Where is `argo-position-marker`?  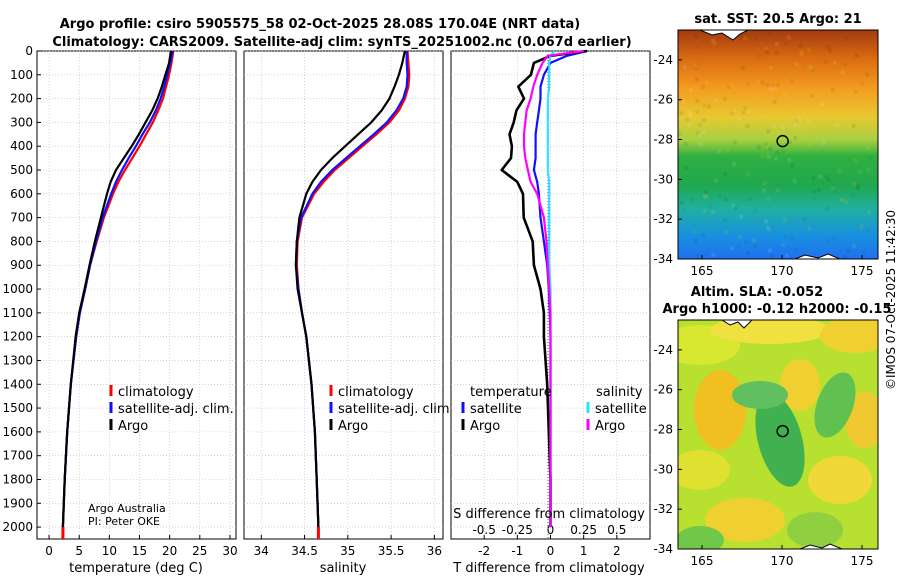 argo-position-marker is located at coordinates (782, 141).